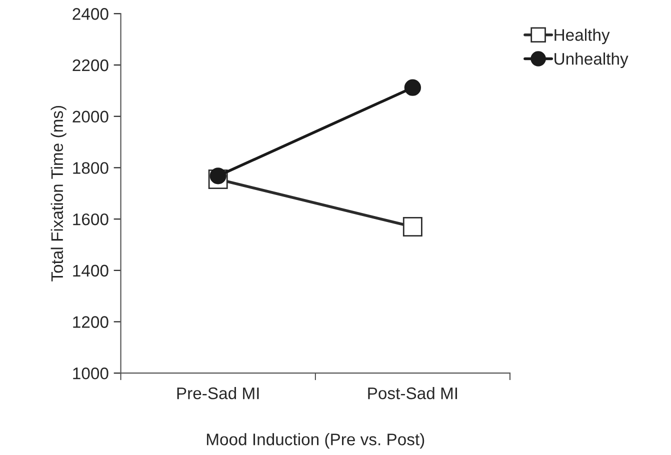 Image resolution: width=671 pixels, height=455 pixels. What do you see at coordinates (90, 322) in the screenshot?
I see `y-tick-label: 1200` at bounding box center [90, 322].